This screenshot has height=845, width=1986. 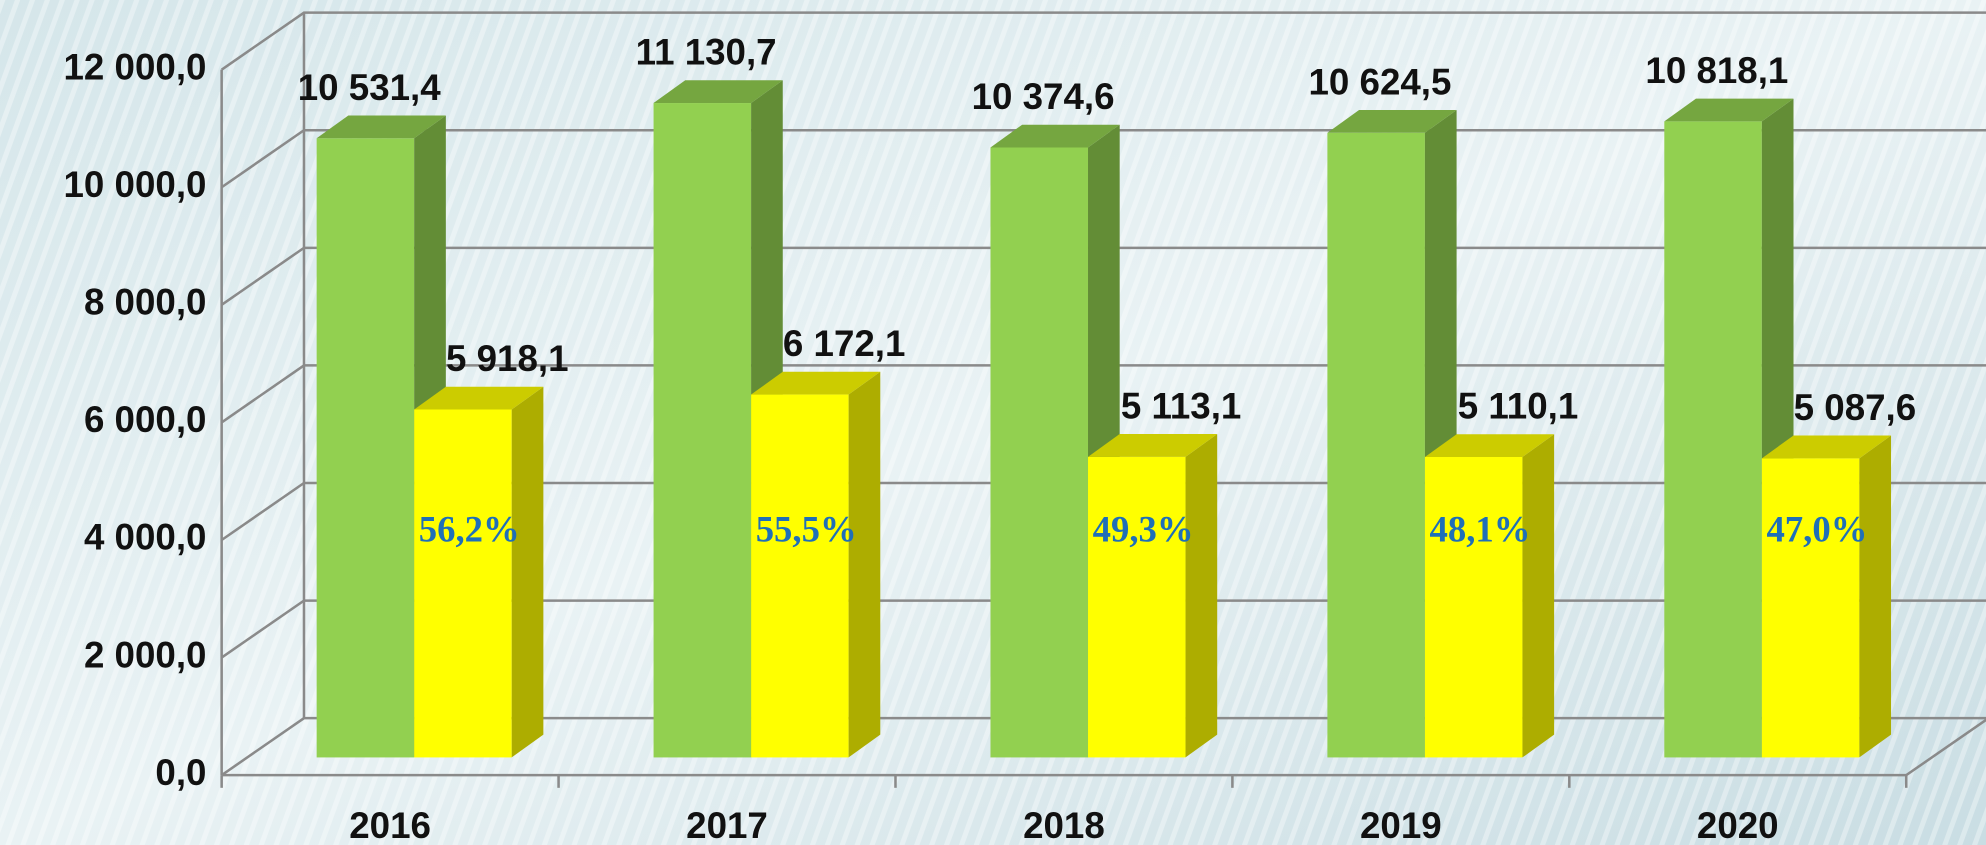 I want to click on y-tick-label: 12 000,0, so click(x=135, y=66).